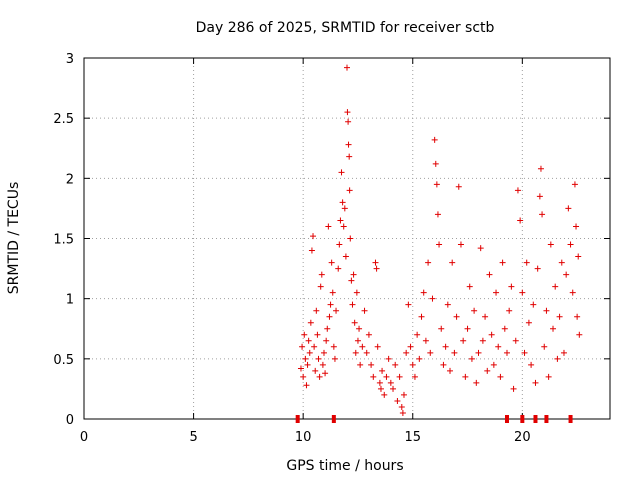  I want to click on x-axis-label: GPS time / hours, so click(344, 466).